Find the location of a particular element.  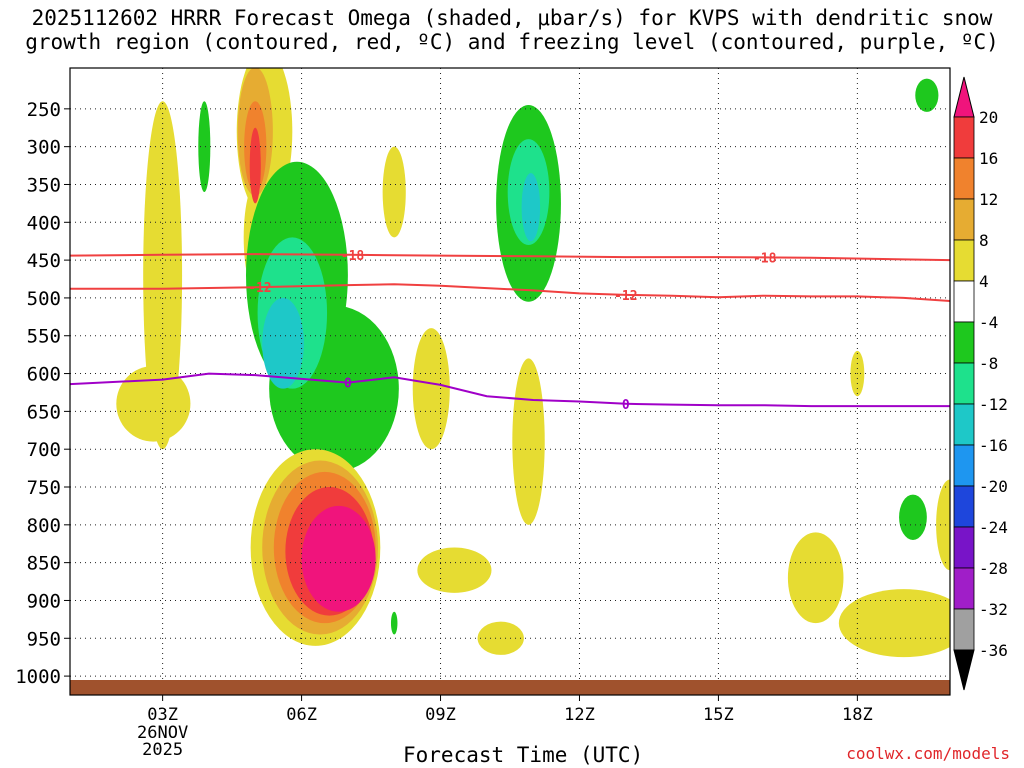

y-tick-label-850: 850 is located at coordinates (44, 564).